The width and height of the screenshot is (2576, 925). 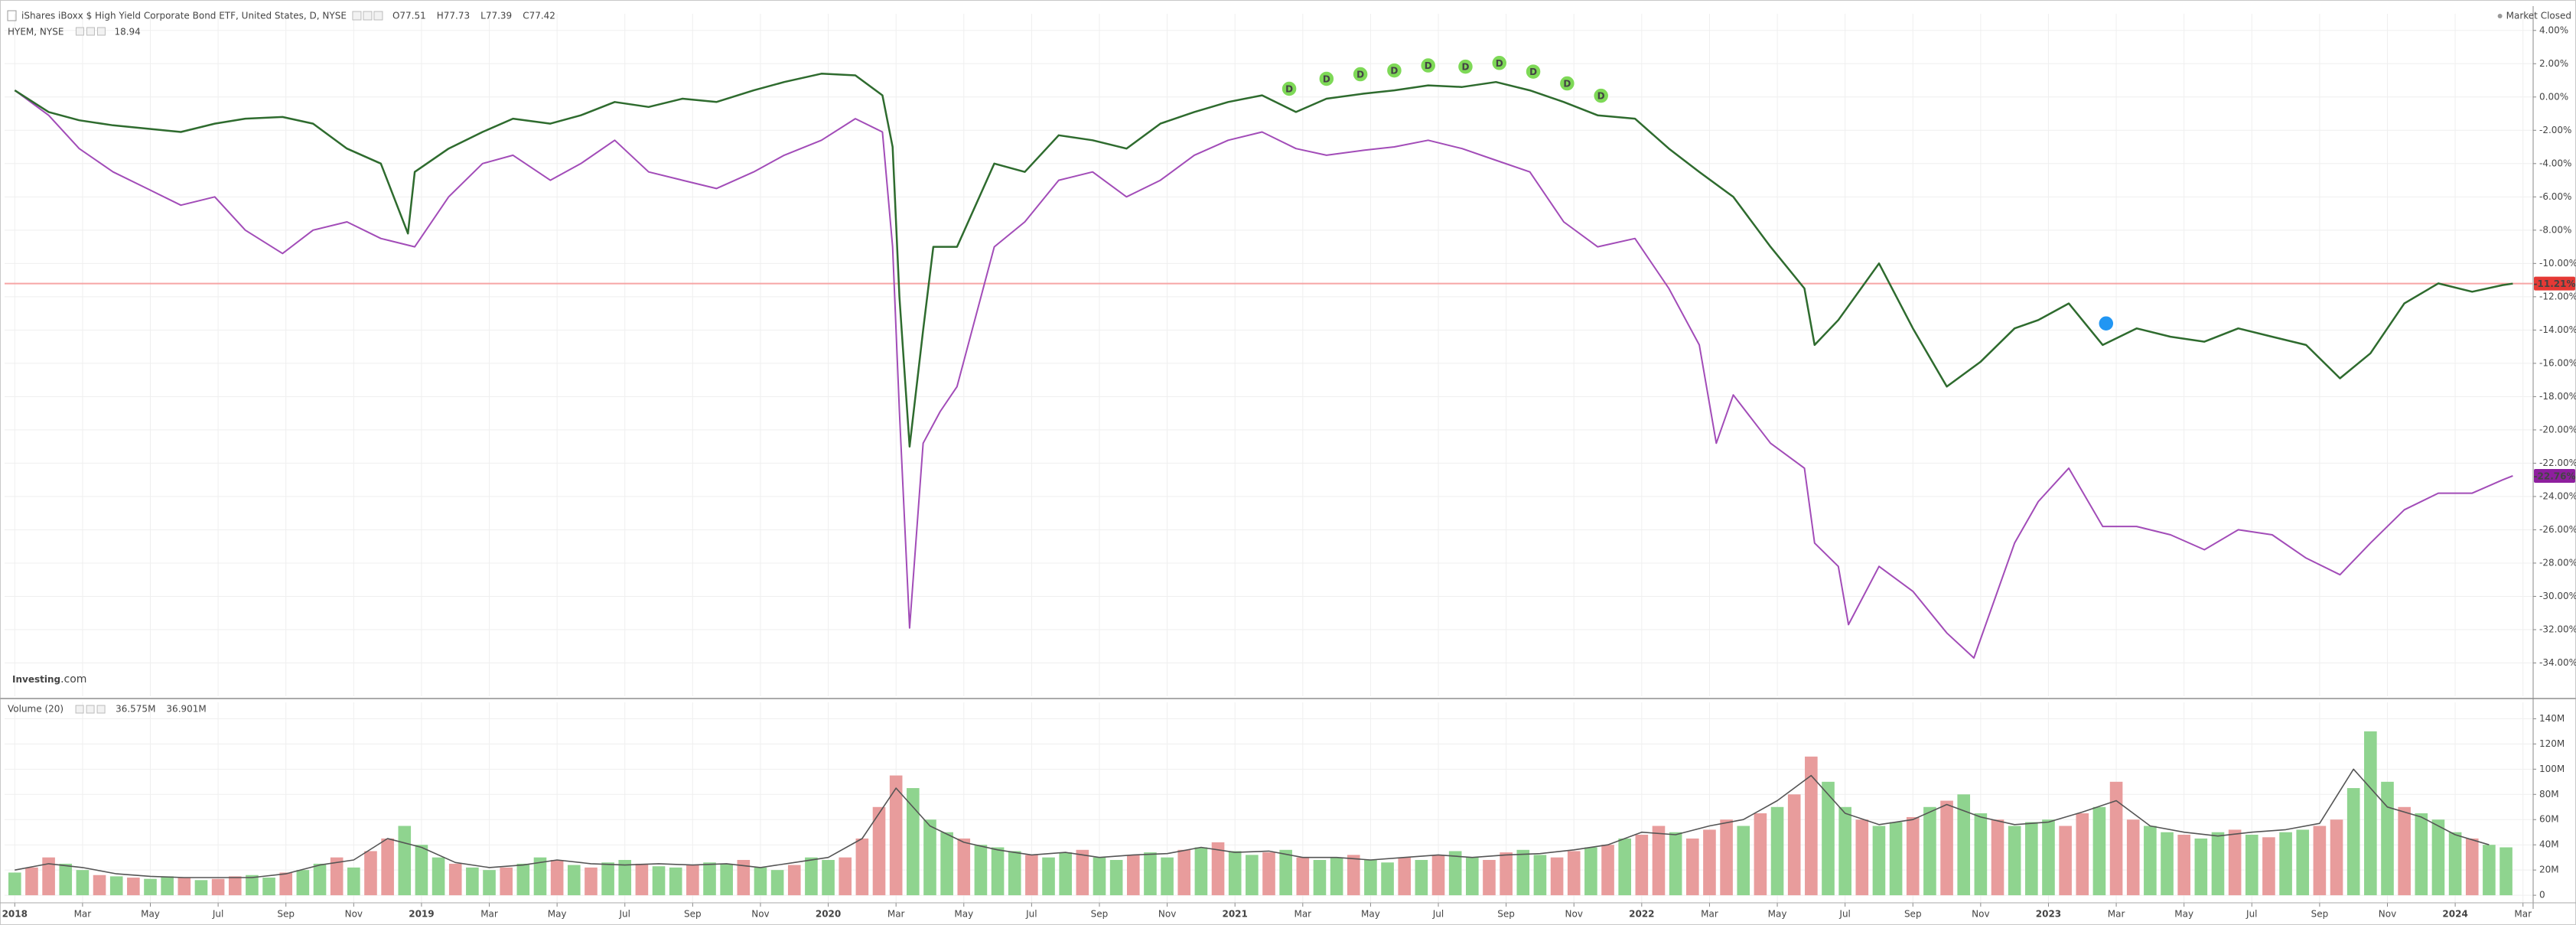 What do you see at coordinates (2554, 96) in the screenshot?
I see `y-tick-label: 0.00%` at bounding box center [2554, 96].